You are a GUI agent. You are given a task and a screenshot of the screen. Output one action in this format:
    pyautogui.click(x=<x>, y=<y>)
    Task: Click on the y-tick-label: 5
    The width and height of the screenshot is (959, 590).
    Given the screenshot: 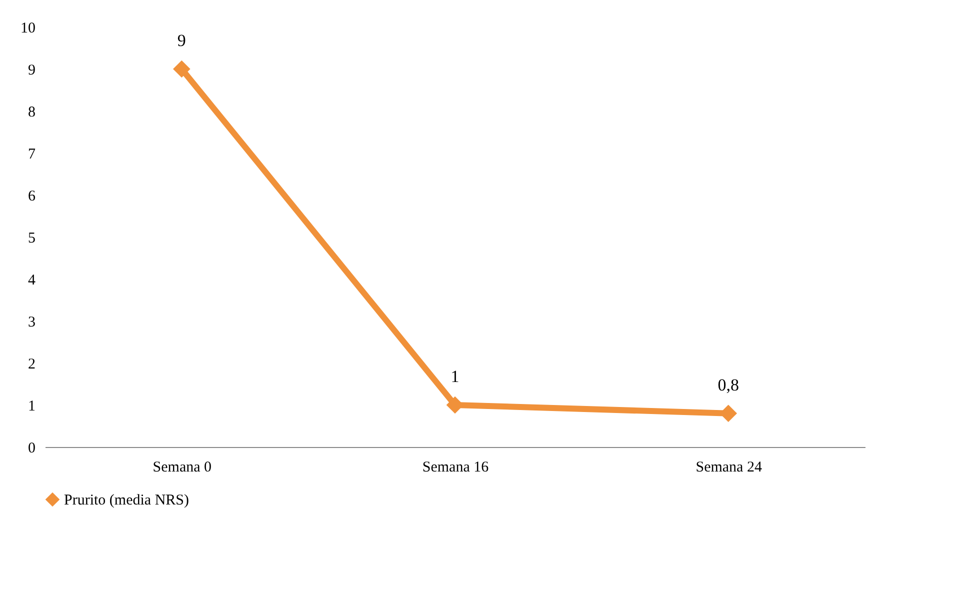 What is the action you would take?
    pyautogui.click(x=32, y=238)
    